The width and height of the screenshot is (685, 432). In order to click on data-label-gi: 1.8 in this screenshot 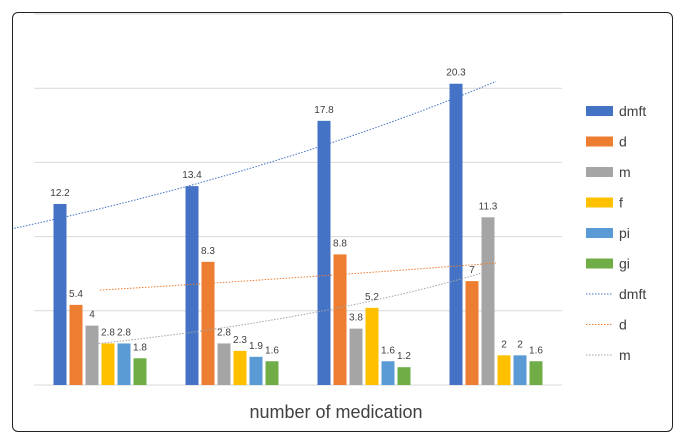, I will do `click(140, 347)`.